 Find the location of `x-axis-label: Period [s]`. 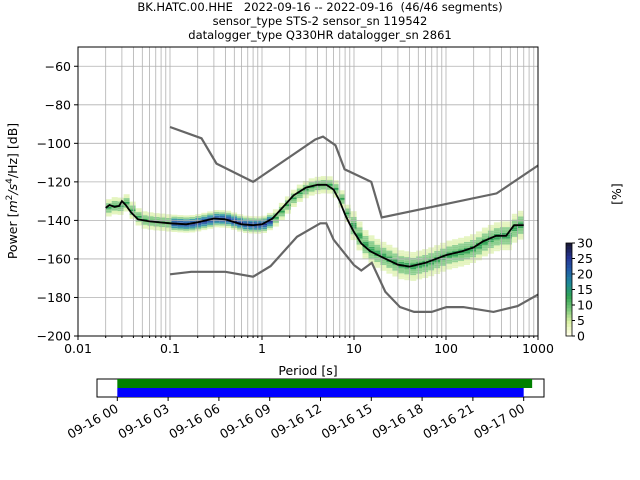

x-axis-label: Period [s] is located at coordinates (307, 370).